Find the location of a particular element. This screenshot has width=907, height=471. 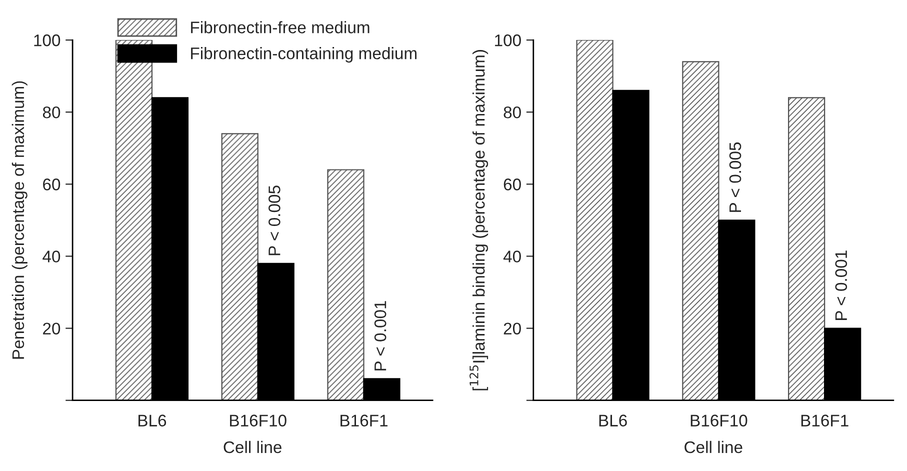

y-axis-title: Penetration (percentage of maximum) is located at coordinates (20, 220).